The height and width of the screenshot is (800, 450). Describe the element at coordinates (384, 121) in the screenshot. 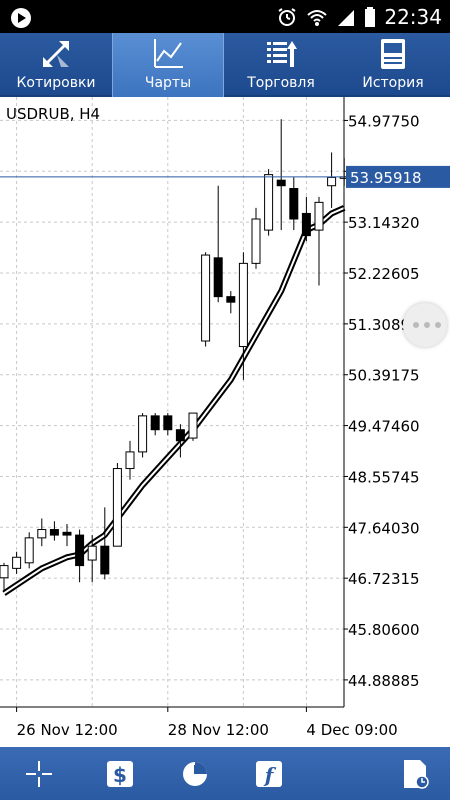

I see `price-axis-label: 54.97750` at that location.